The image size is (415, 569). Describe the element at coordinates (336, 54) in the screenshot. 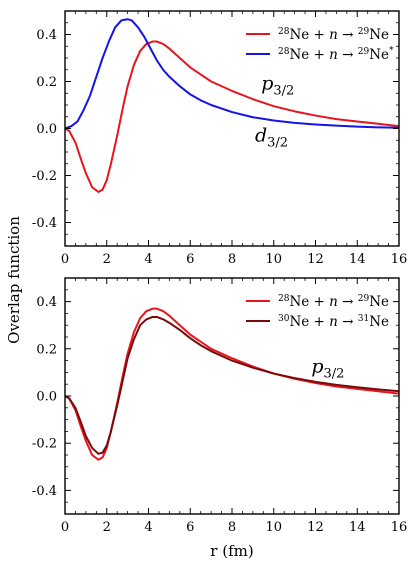

I see `legend-entry: 28Ne + n → 29Ne*` at that location.